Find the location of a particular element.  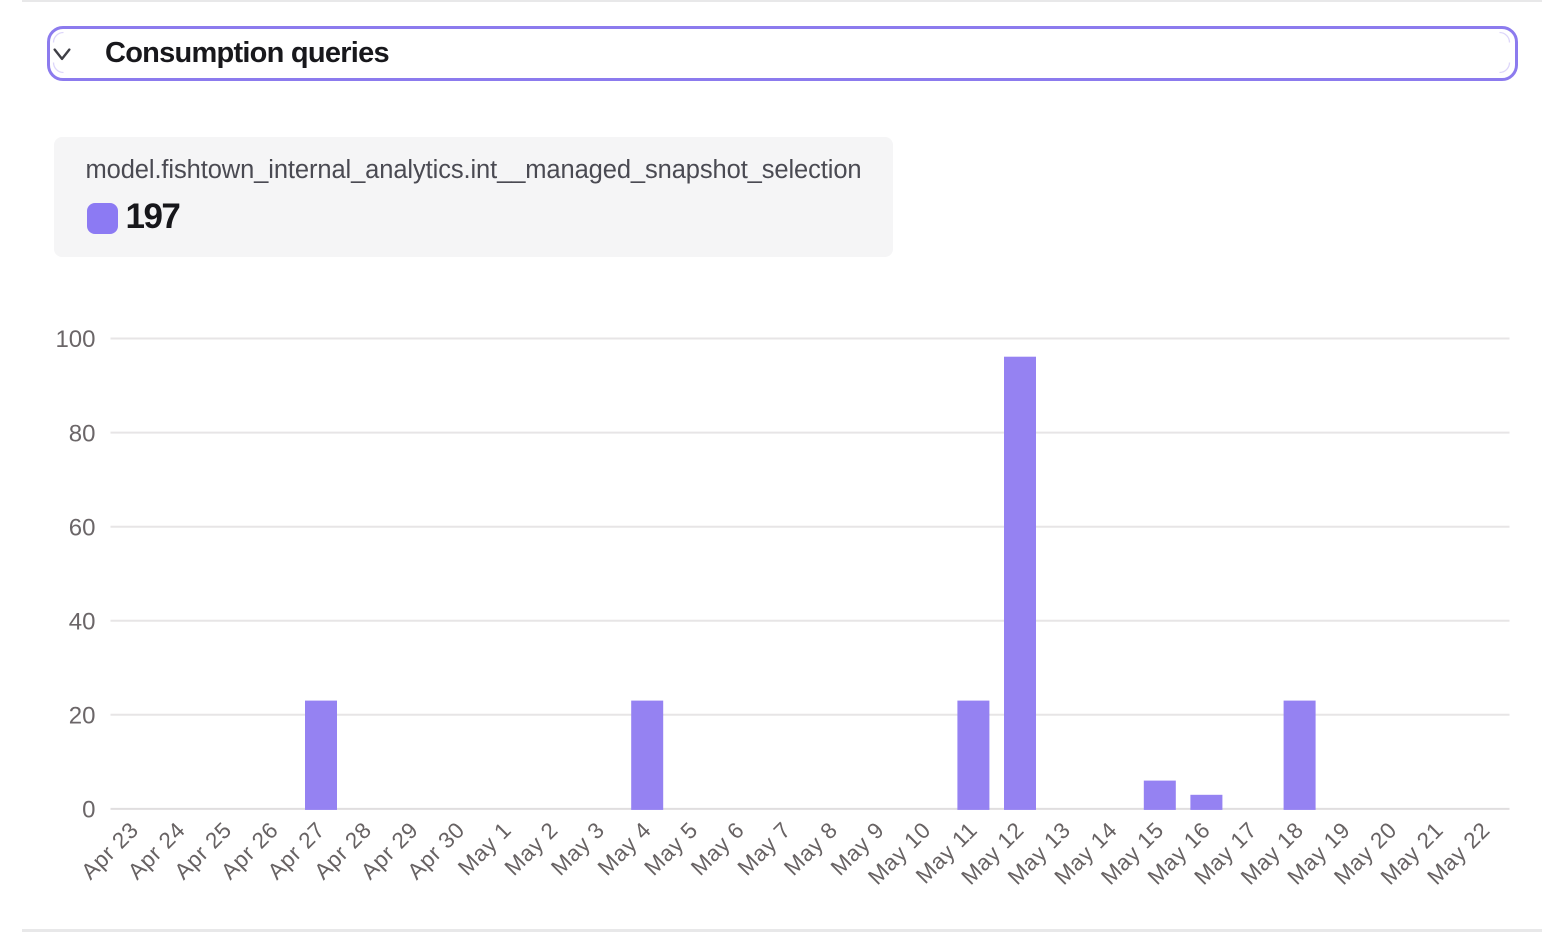

svg-text: 0 is located at coordinates (88, 810).